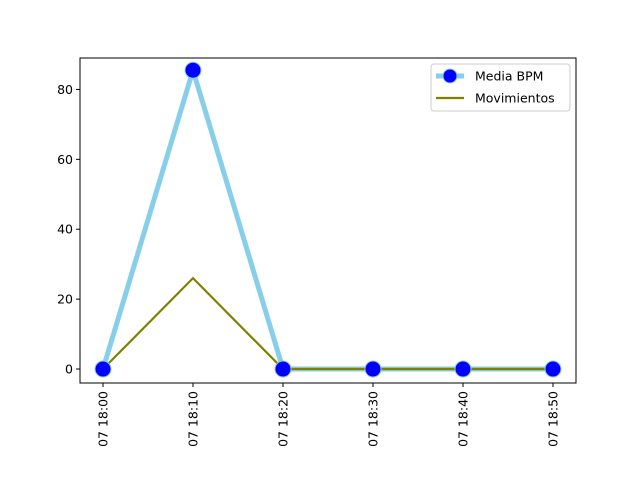  Describe the element at coordinates (509, 76) in the screenshot. I see `legend-label-bpm: Media BPM` at that location.